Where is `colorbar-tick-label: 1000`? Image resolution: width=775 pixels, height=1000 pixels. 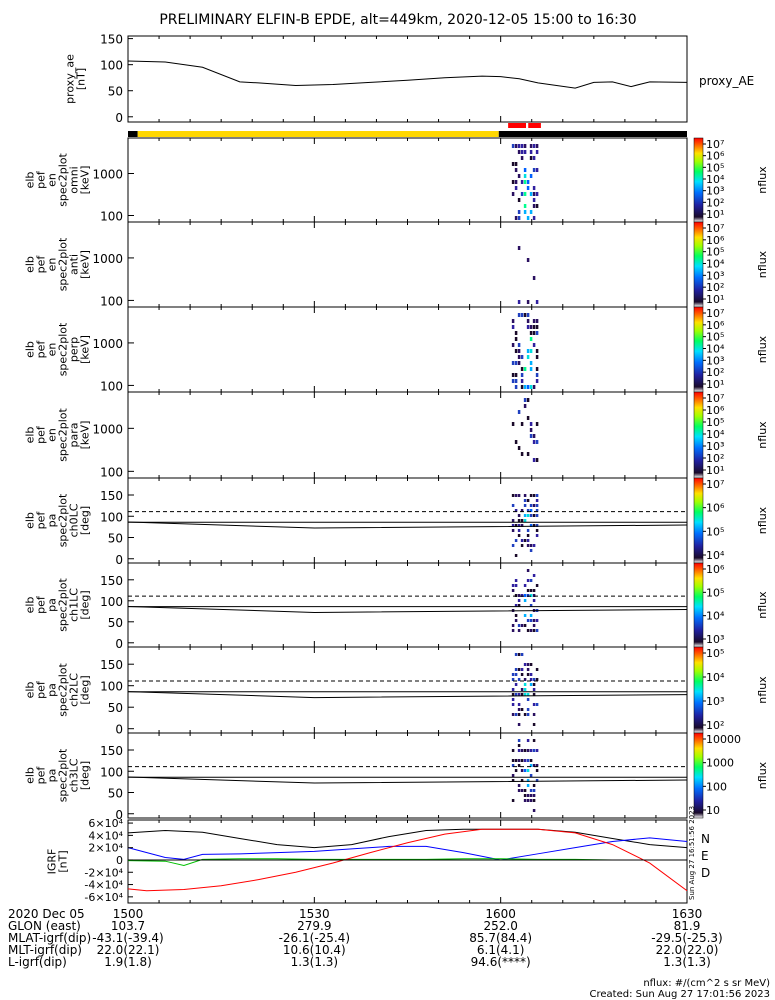 colorbar-tick-label: 1000 is located at coordinates (720, 763).